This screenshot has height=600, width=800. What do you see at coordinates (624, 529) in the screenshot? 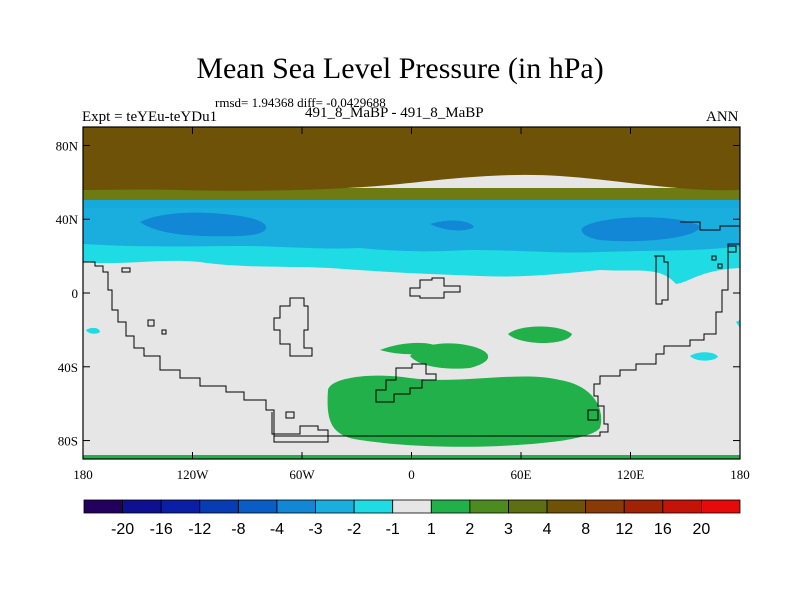
I see `colorbar-label: 12` at bounding box center [624, 529].